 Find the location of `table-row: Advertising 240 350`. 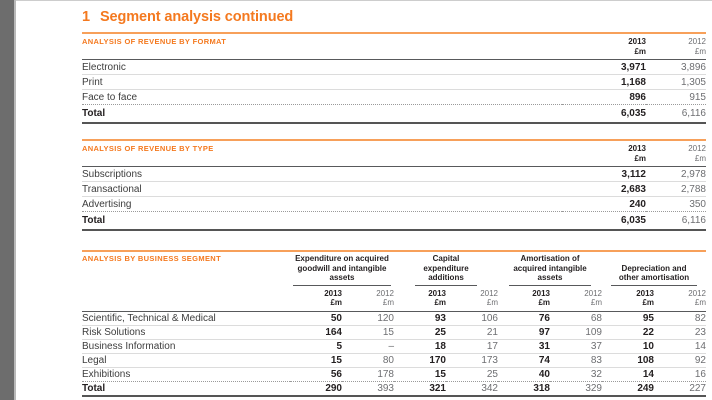

table-row: Advertising 240 350 is located at coordinates (394, 204).